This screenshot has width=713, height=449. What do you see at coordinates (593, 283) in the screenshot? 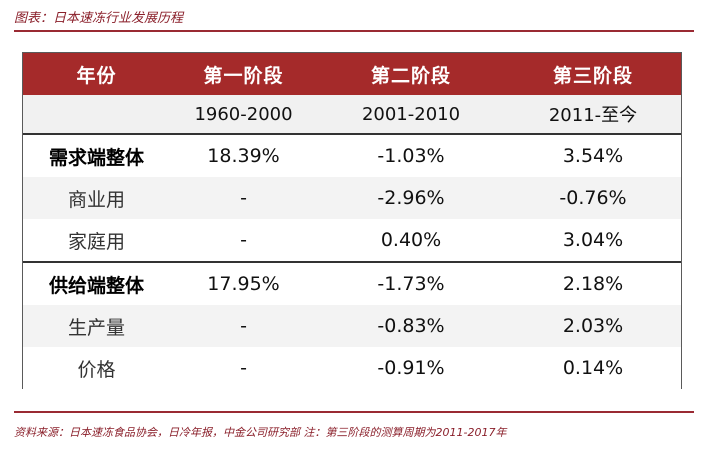
I see `cell-stage-3: 2.18%` at bounding box center [593, 283].